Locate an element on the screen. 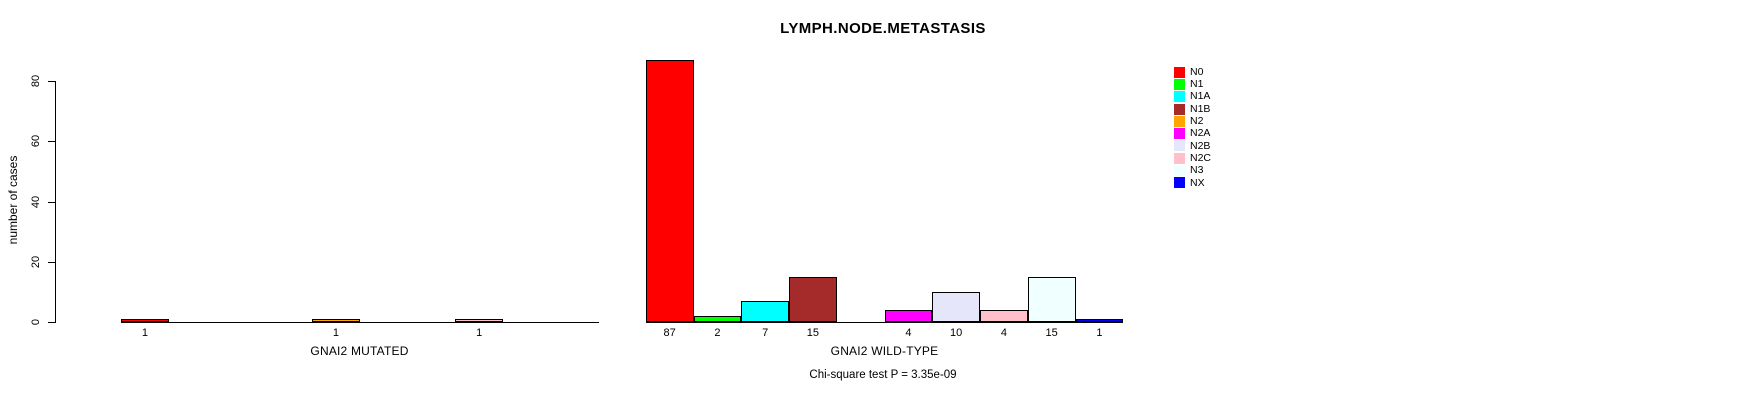  chi-square-footnote: Chi-square test P = 3.35e-09 is located at coordinates (883, 375).